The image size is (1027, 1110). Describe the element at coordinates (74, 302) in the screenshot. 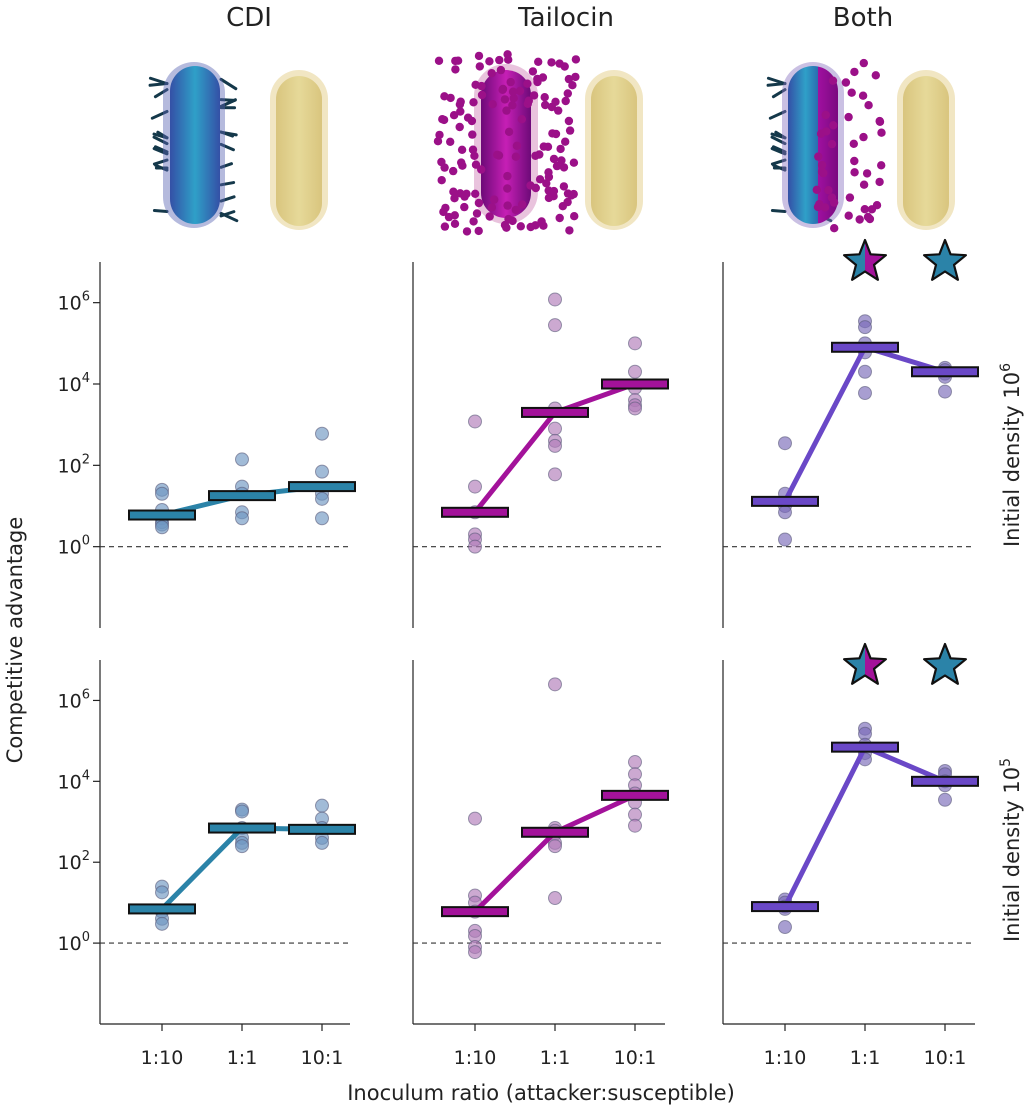

I see `y-tick-label: 10⁶` at that location.